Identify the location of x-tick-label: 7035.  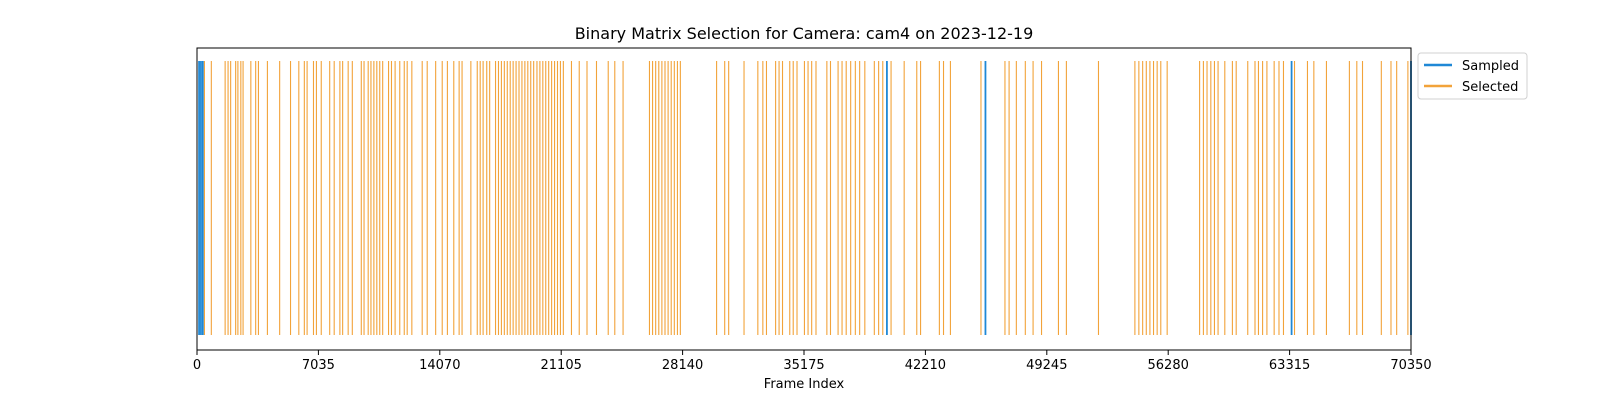
(318, 365).